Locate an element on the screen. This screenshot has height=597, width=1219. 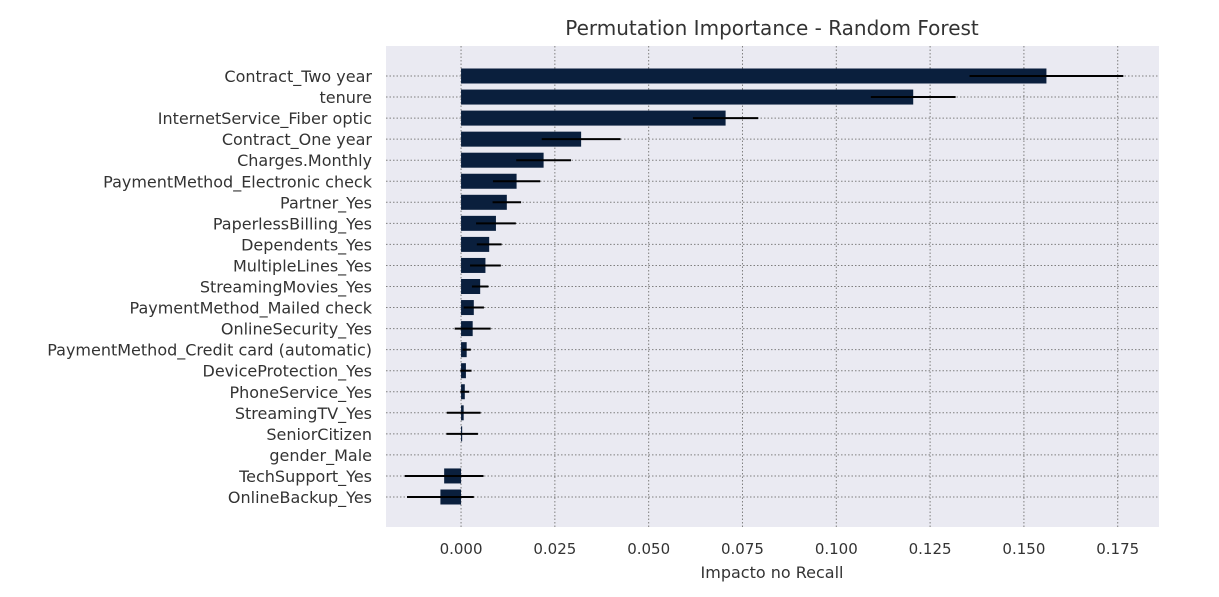
y-tick-label: PaymentMethod_Credit card (automatic) is located at coordinates (209, 351).